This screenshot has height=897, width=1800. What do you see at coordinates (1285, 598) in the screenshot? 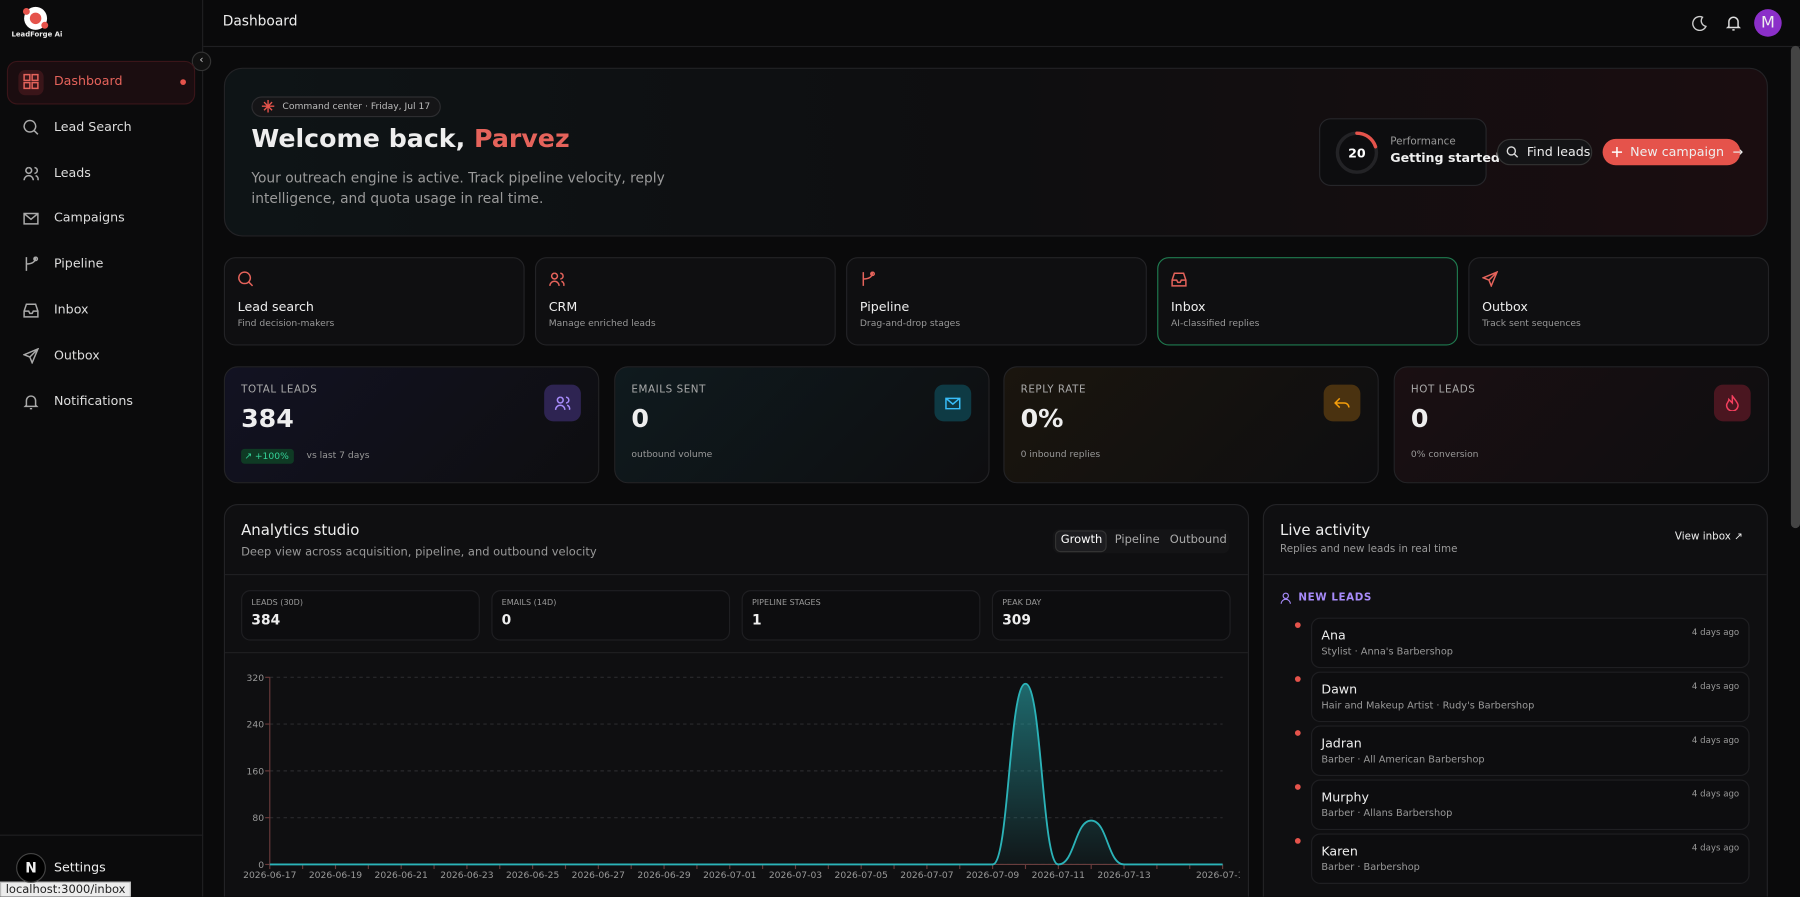
I see `section-icon` at bounding box center [1285, 598].